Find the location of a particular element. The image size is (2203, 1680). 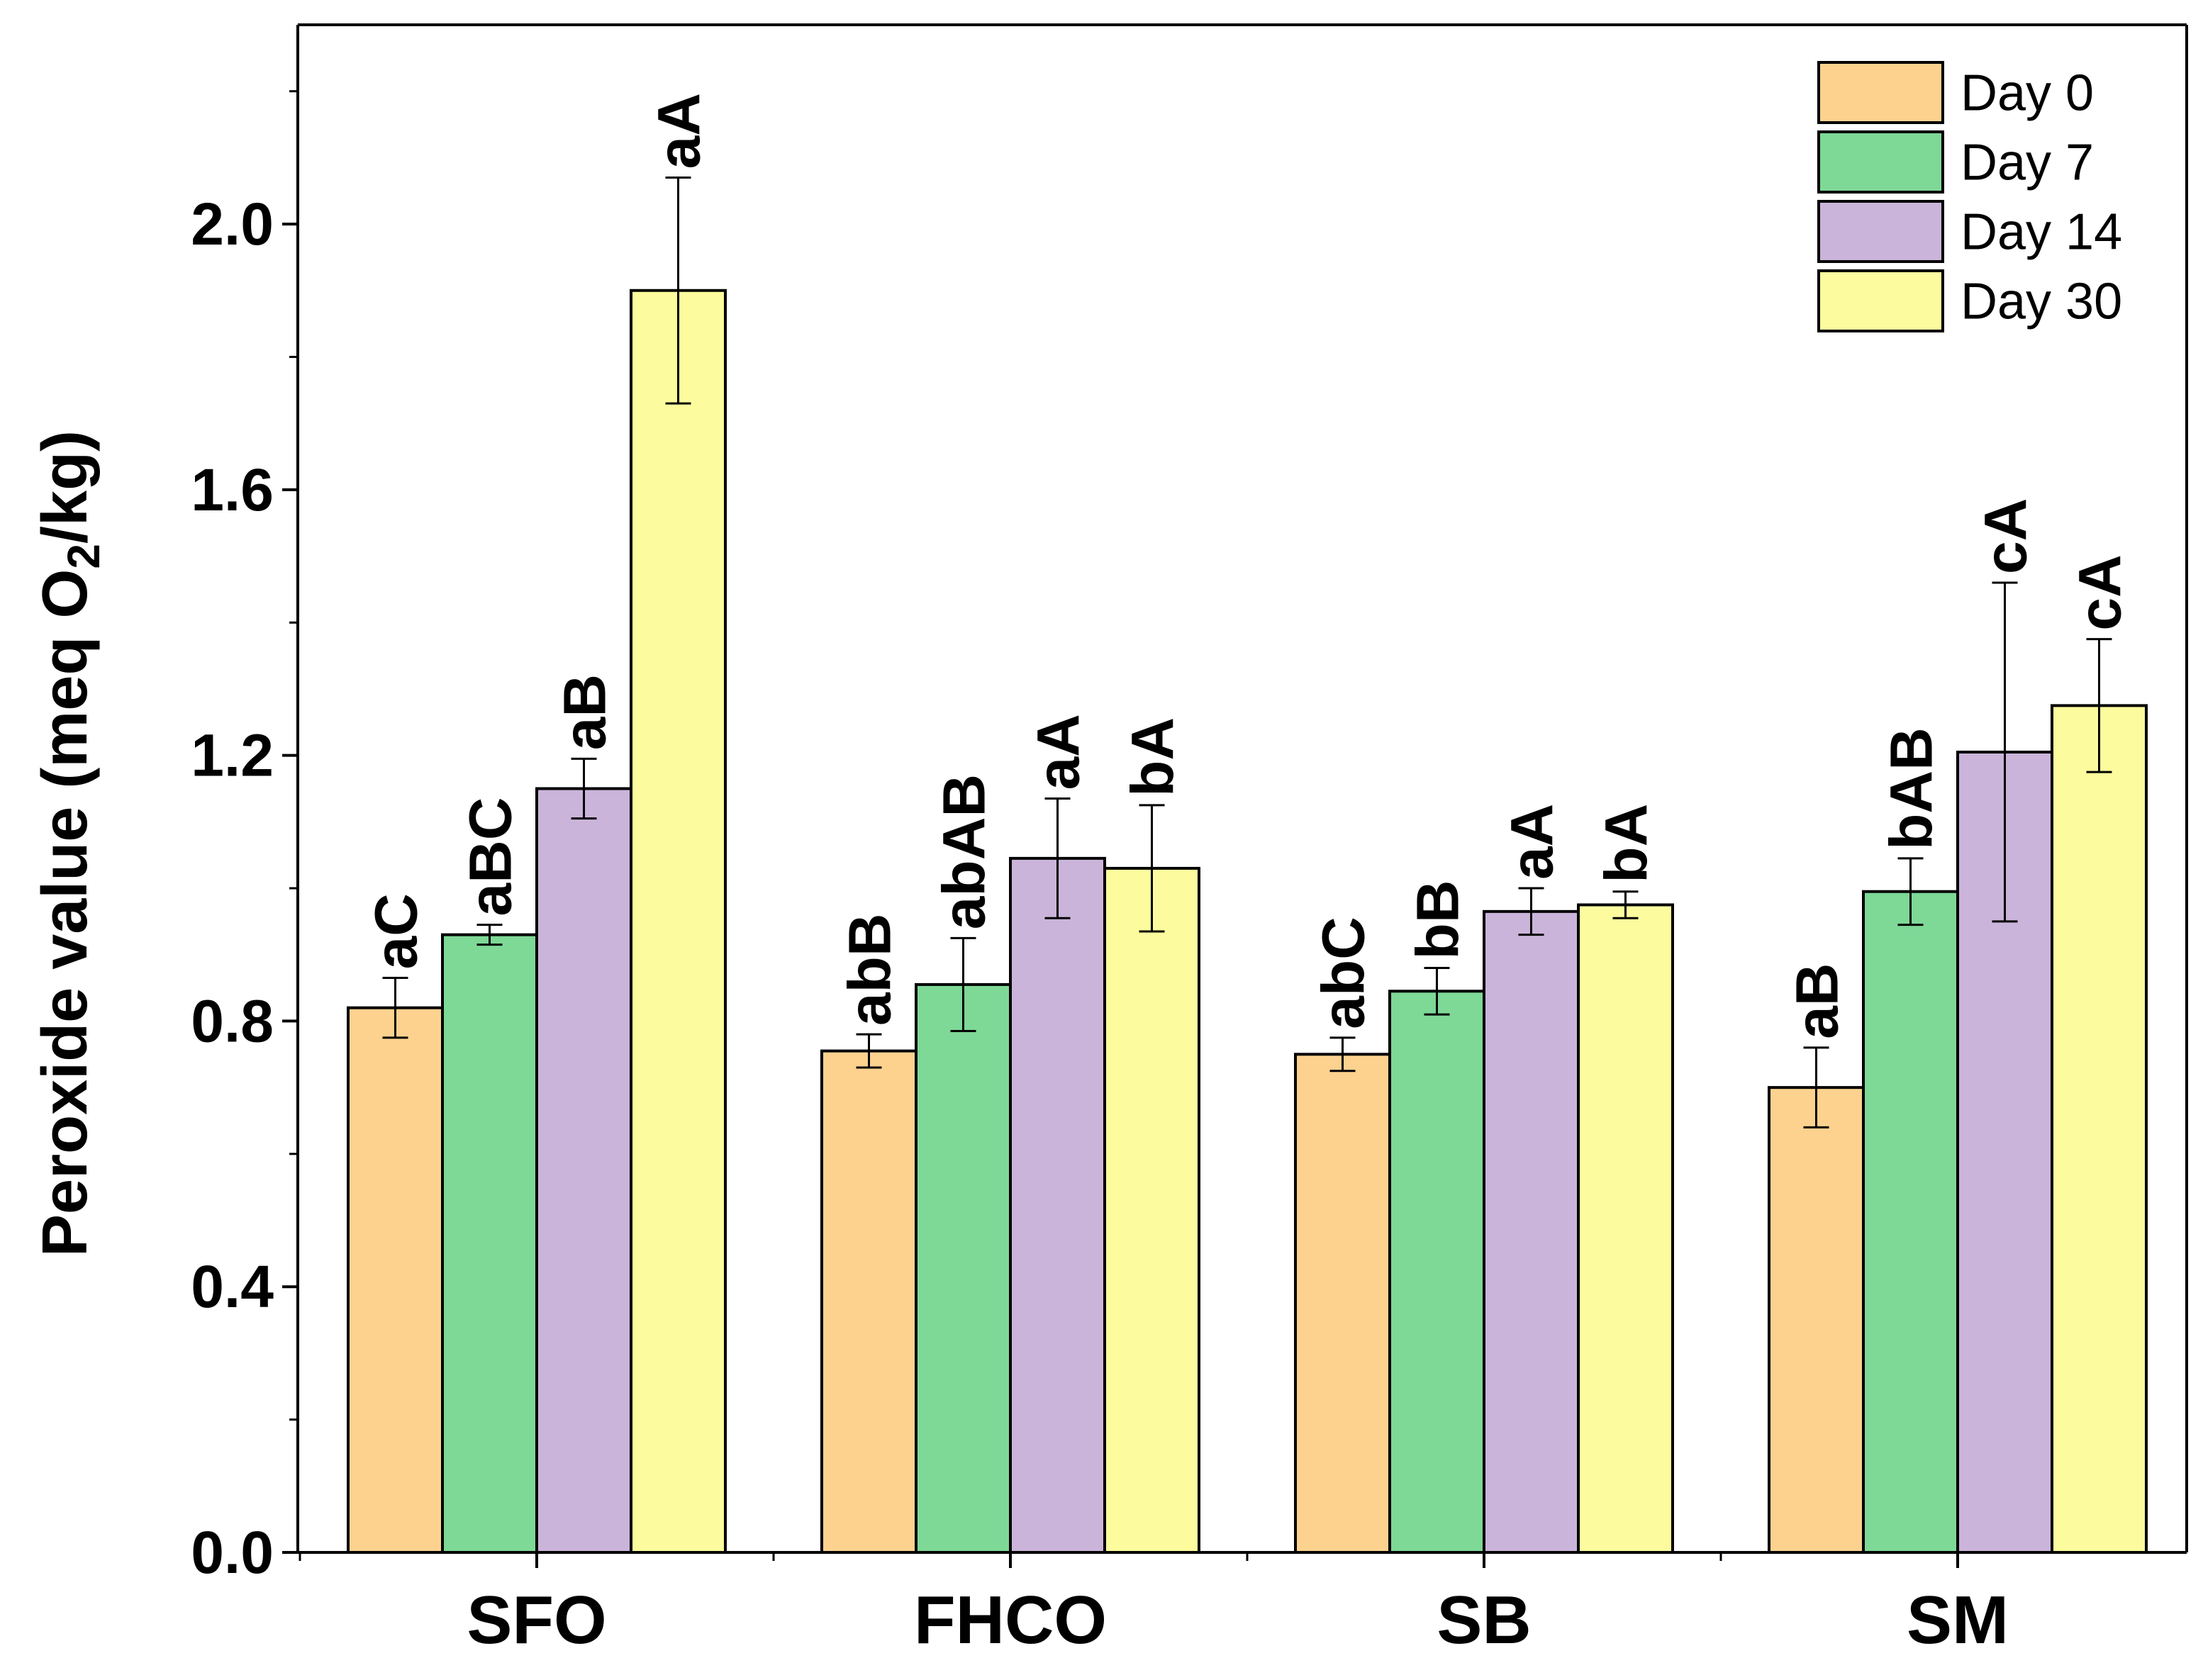

x-category-label: FHCO is located at coordinates (1010, 1620).